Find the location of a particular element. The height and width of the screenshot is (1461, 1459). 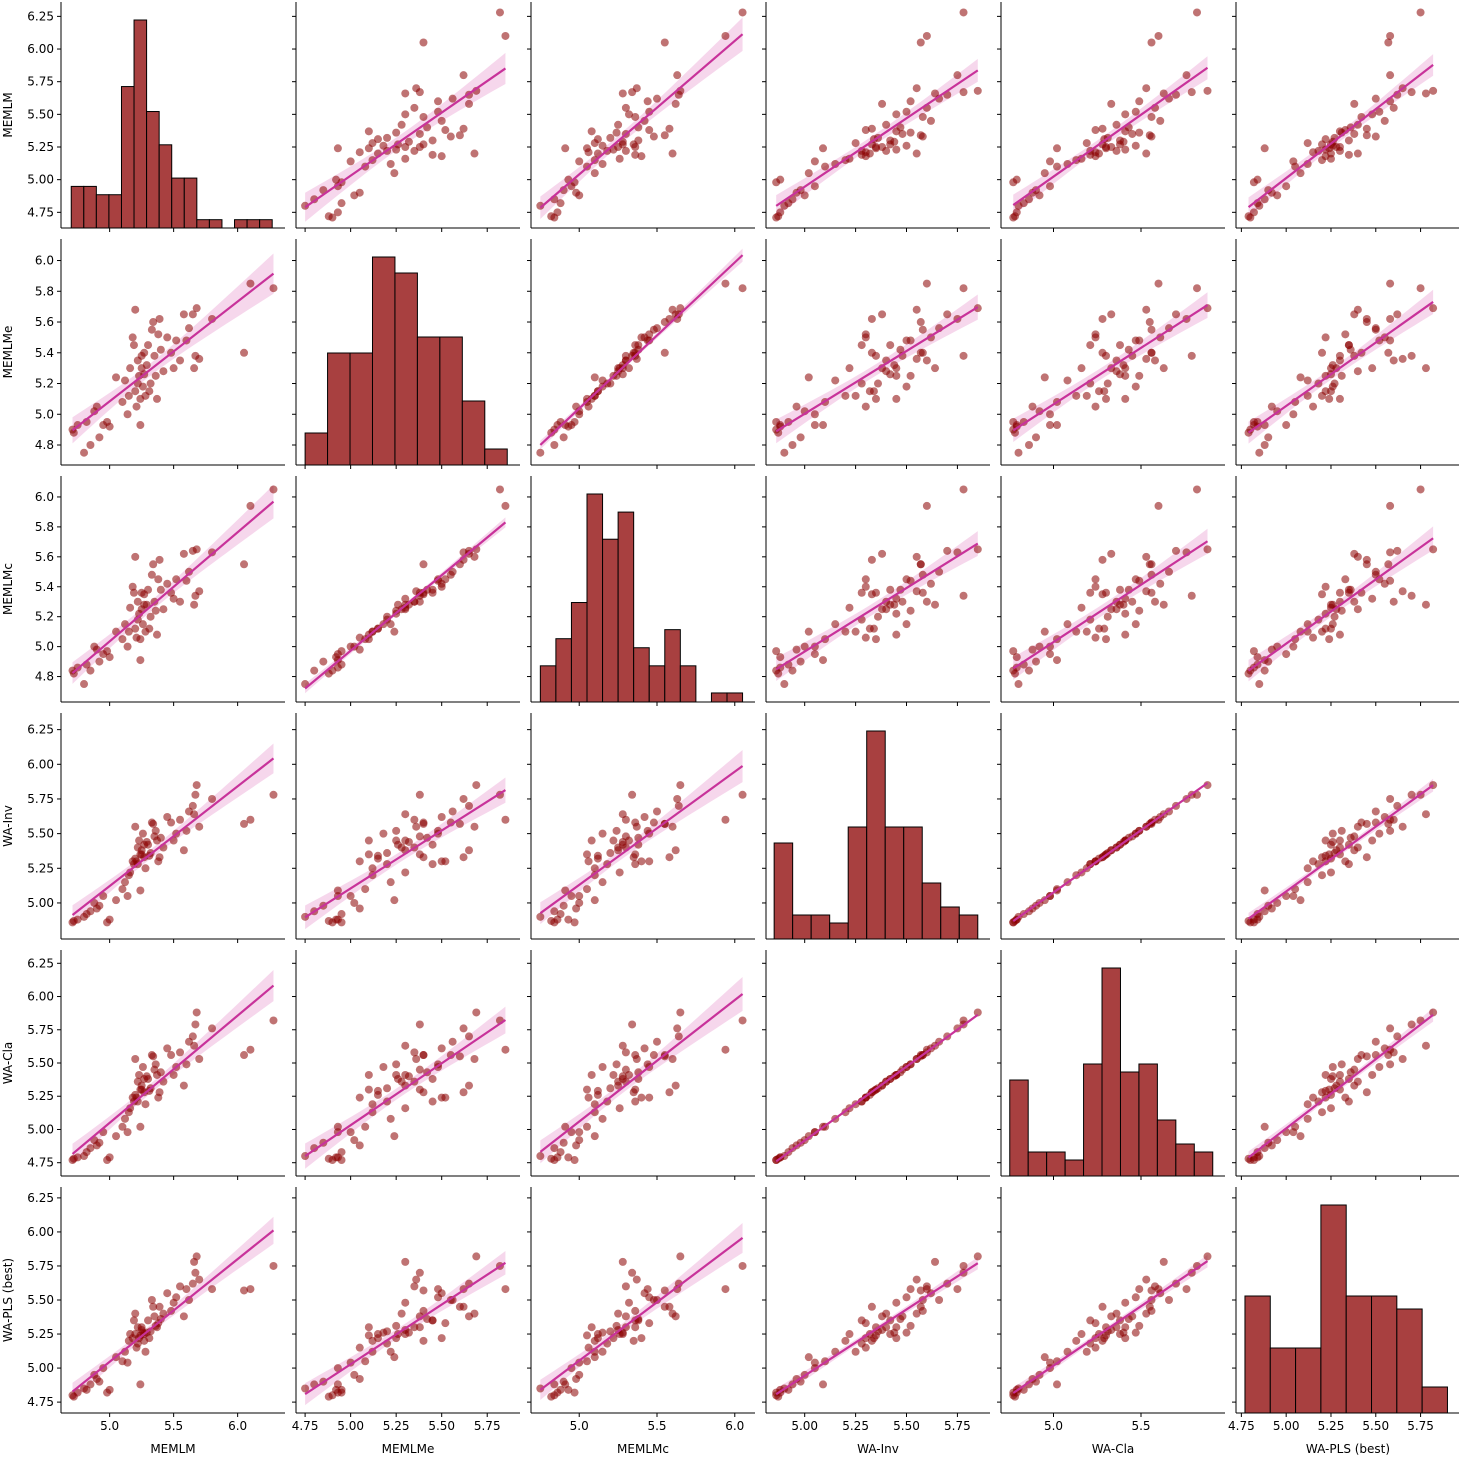

subplot-WA-Cla-vs-WA-Cla is located at coordinates (1111, 1065).